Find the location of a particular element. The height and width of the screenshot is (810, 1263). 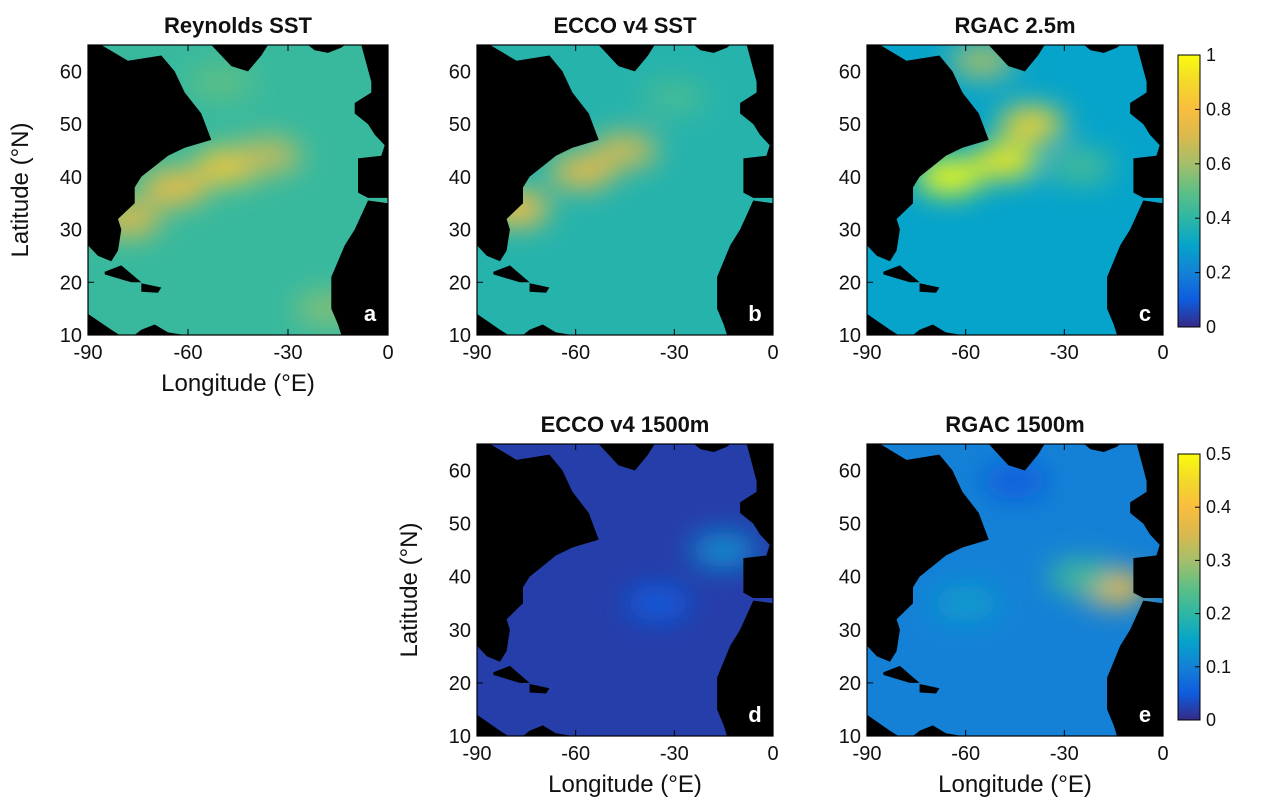

colorbar-tick-label: 1 is located at coordinates (1211, 55).